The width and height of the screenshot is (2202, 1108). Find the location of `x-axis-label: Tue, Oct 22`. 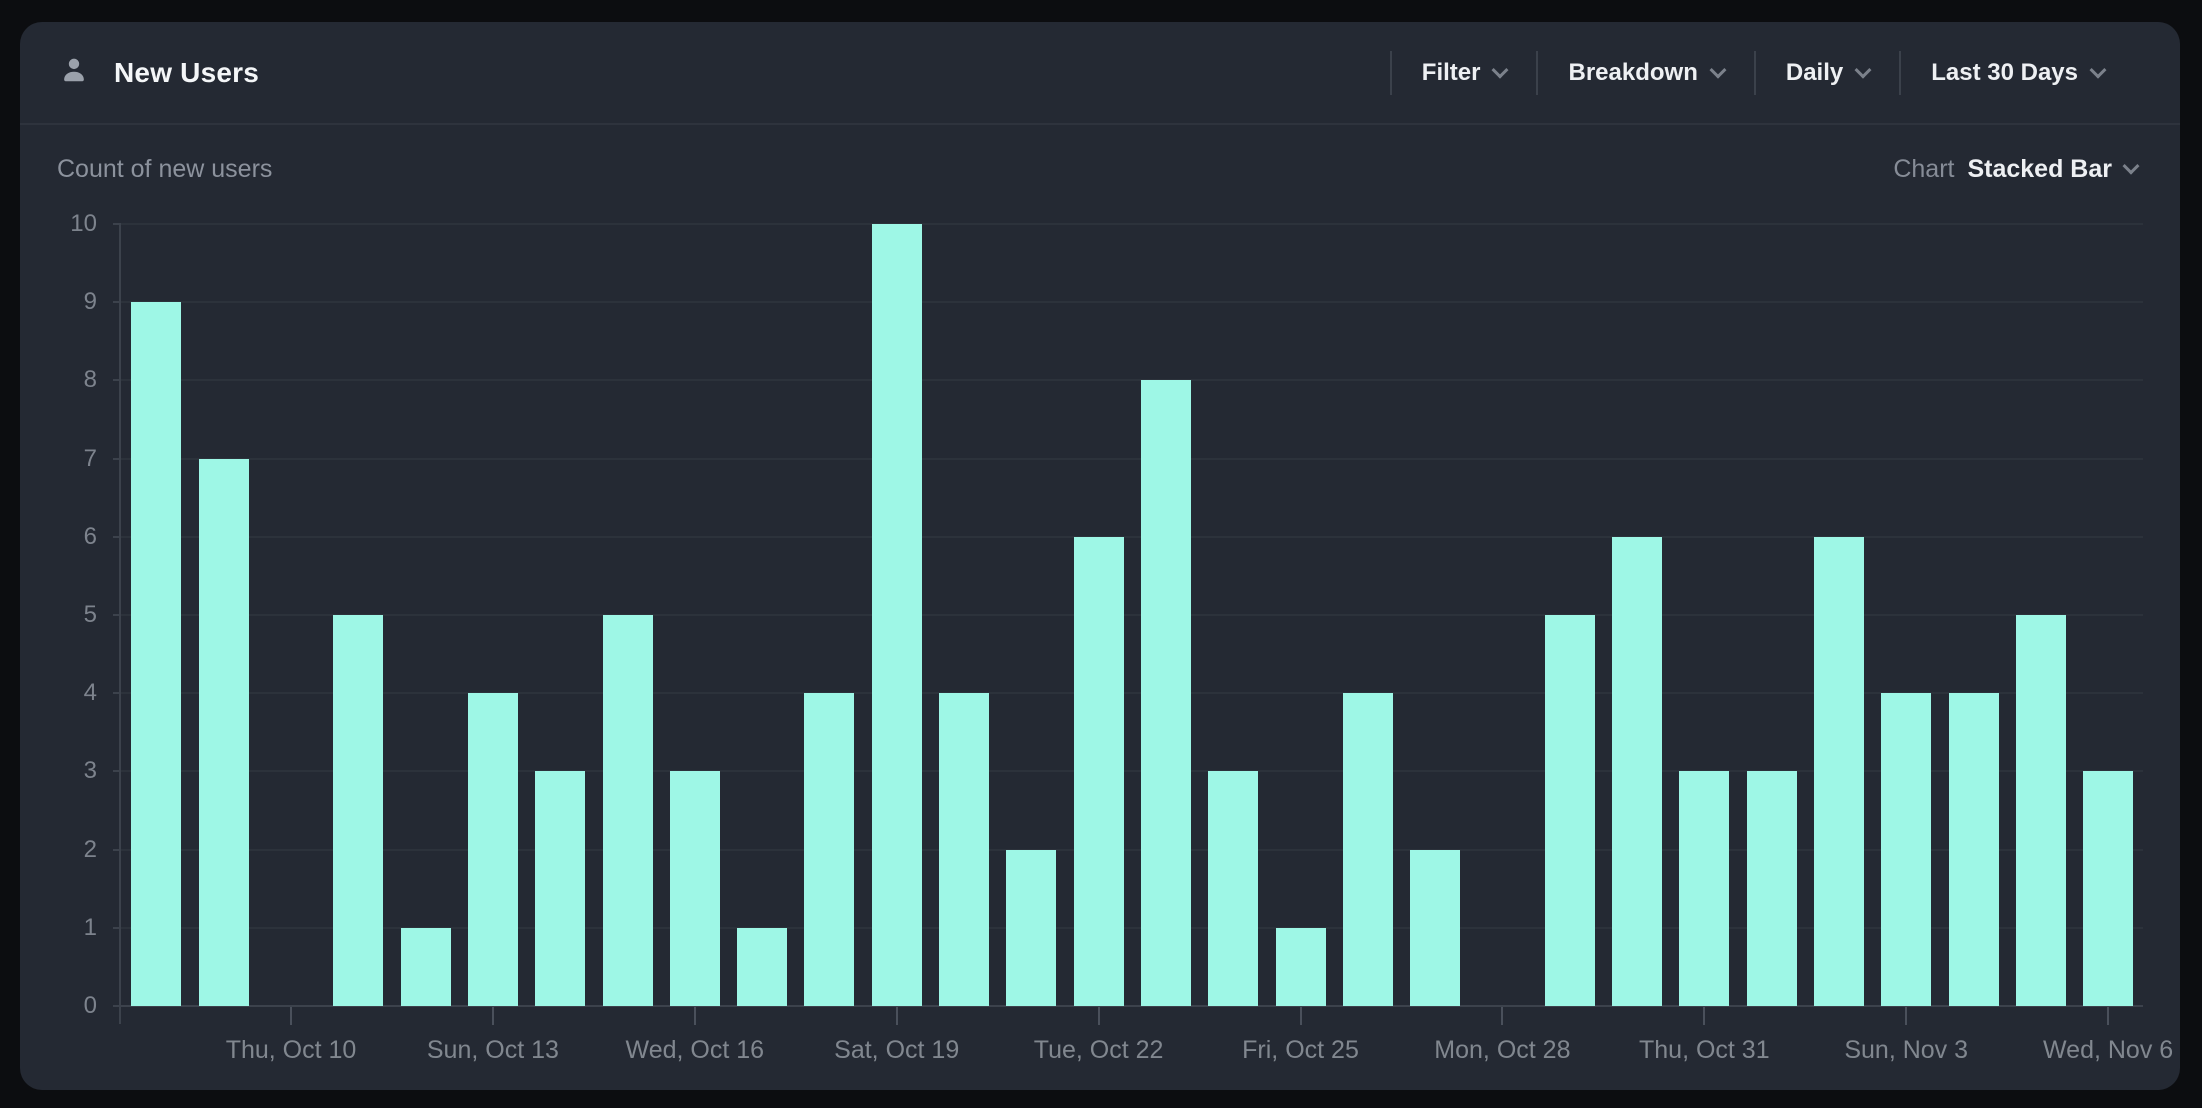

x-axis-label: Tue, Oct 22 is located at coordinates (1098, 1050).